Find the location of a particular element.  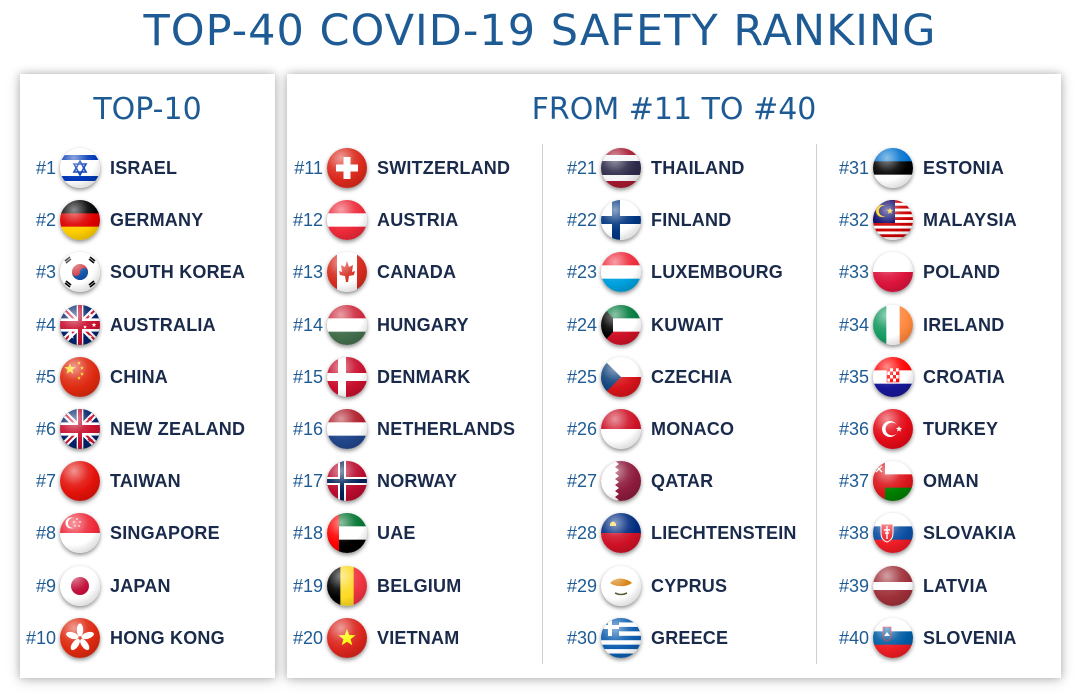

ranking-row: #32 MALAYSIA is located at coordinates (953, 220).